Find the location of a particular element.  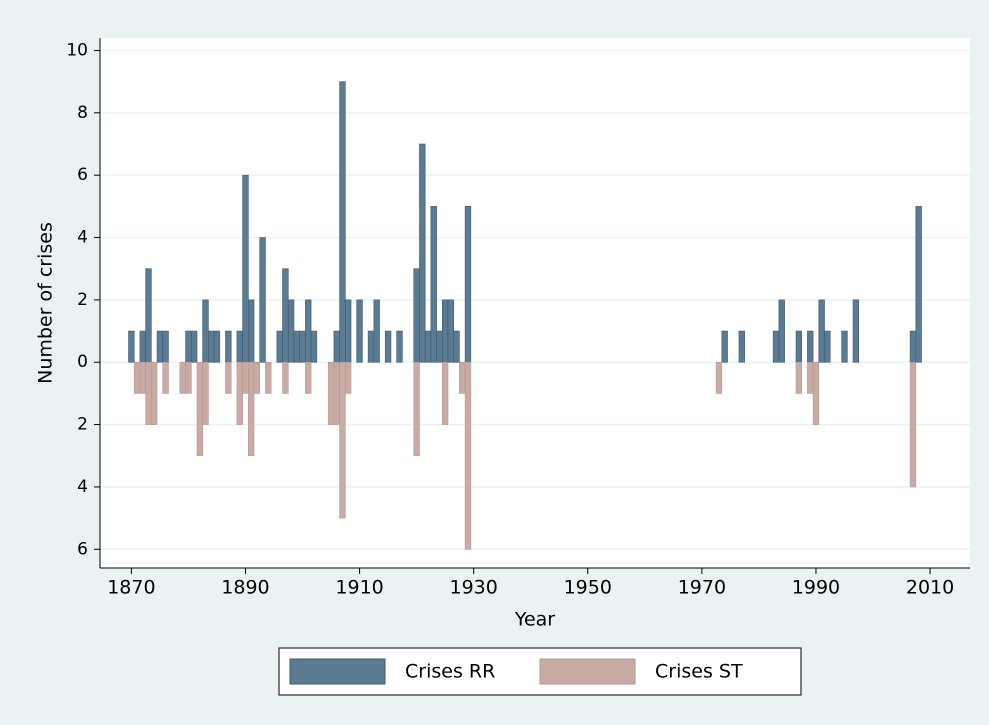

y-tick-label: 0 is located at coordinates (82, 362).